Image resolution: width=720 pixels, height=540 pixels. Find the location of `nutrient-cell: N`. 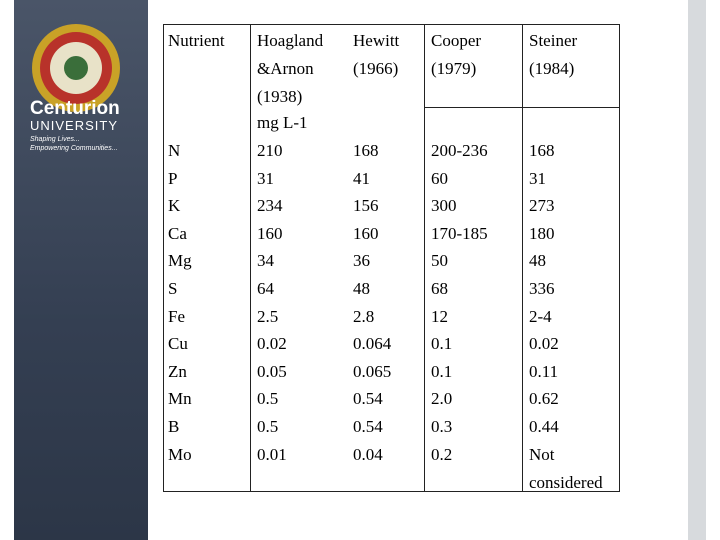

nutrient-cell: N is located at coordinates (174, 150).